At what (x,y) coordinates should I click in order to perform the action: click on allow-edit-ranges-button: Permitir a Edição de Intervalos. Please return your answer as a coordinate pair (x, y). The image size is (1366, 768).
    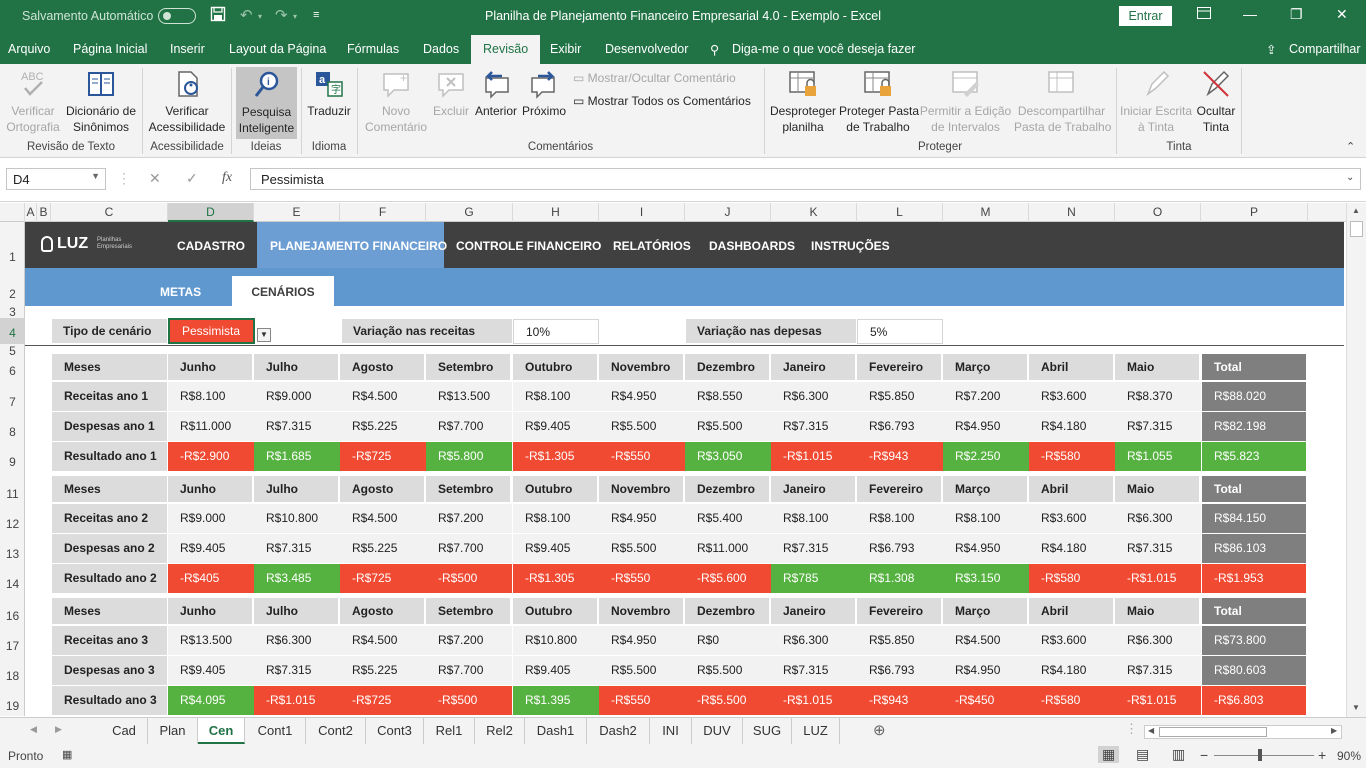
    Looking at the image, I should click on (965, 101).